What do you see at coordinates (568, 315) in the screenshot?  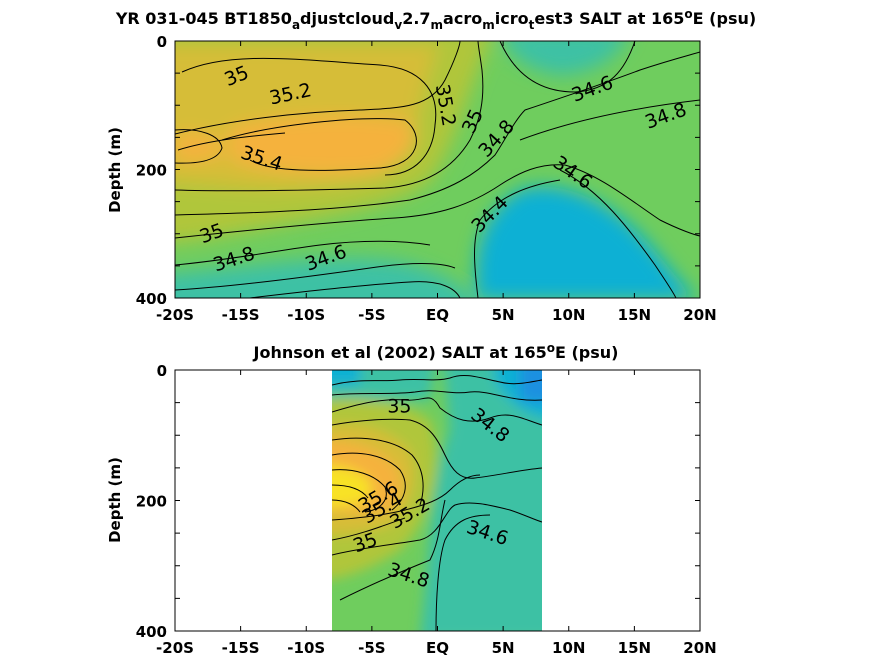 I see `top-x-tick-label: 10N` at bounding box center [568, 315].